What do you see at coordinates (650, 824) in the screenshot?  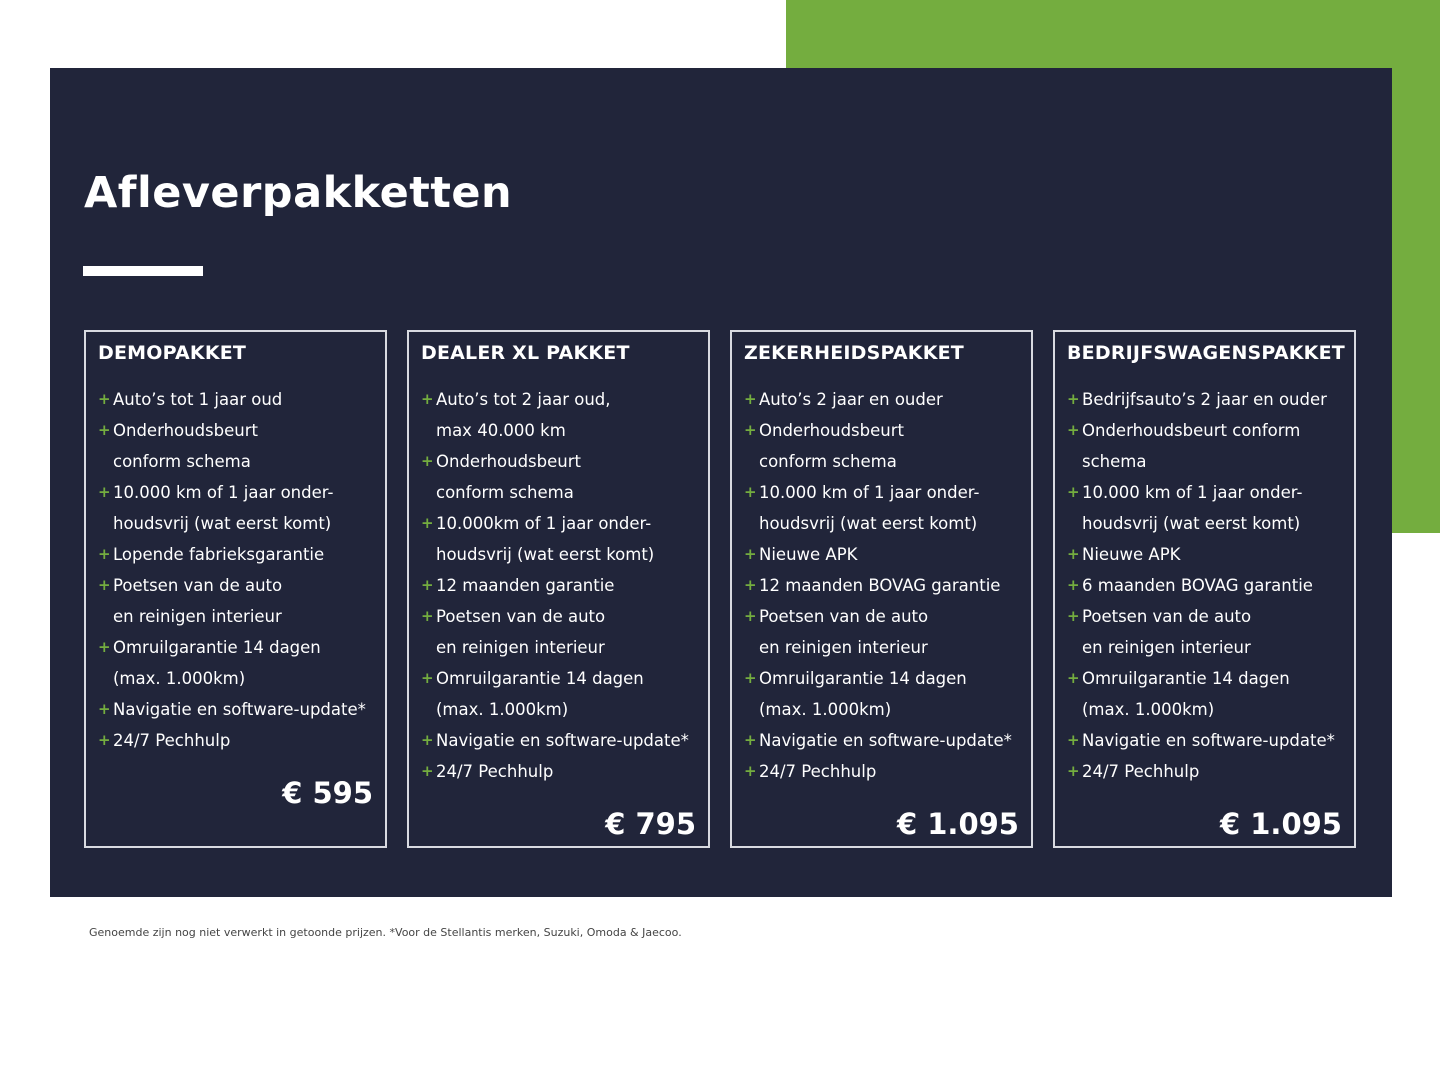 I see `package-price: € 795` at bounding box center [650, 824].